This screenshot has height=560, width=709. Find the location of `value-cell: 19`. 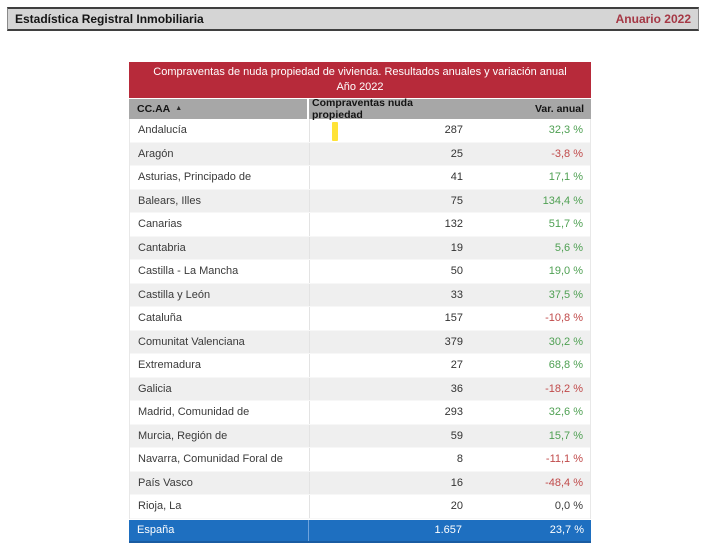

value-cell: 19 is located at coordinates (456, 247).